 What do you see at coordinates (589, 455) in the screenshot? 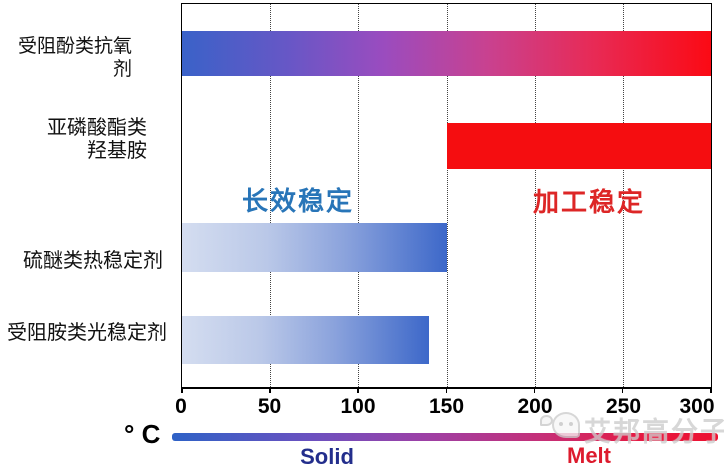
I see `legend-melt-label: Melt` at bounding box center [589, 455].